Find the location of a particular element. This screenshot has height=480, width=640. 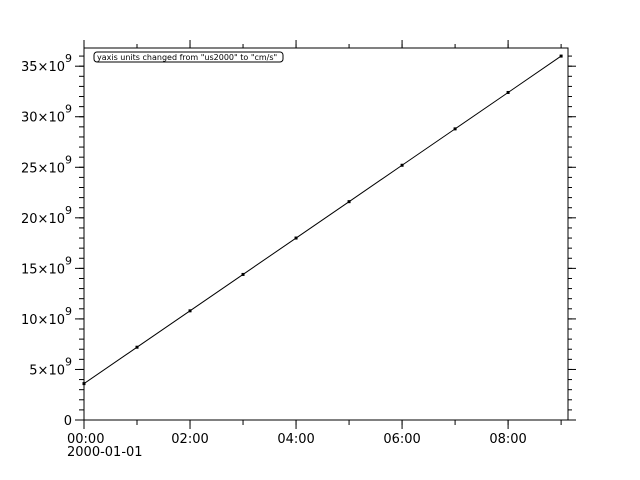

y-tick-label: 10×10 is located at coordinates (43, 320).